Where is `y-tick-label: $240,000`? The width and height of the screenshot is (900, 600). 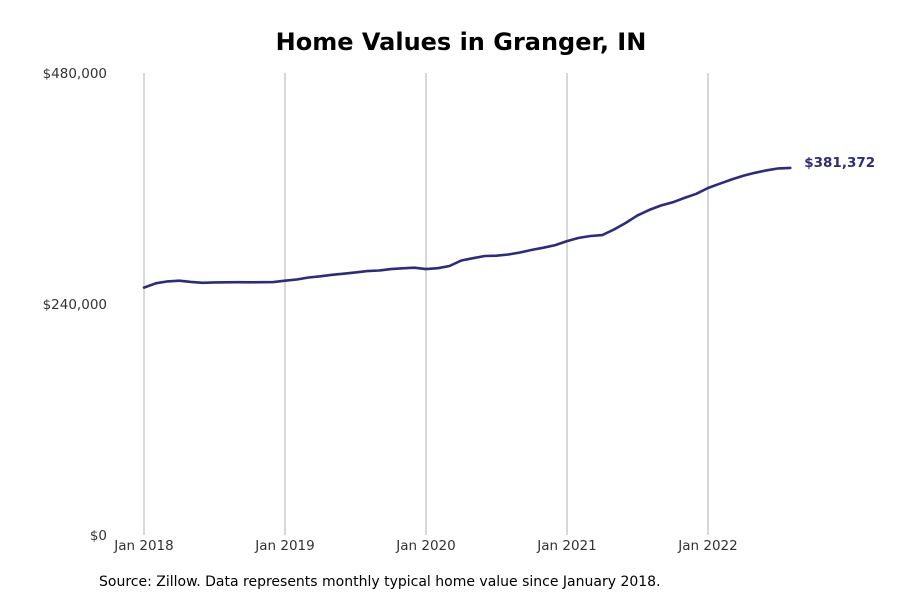 y-tick-label: $240,000 is located at coordinates (75, 305).